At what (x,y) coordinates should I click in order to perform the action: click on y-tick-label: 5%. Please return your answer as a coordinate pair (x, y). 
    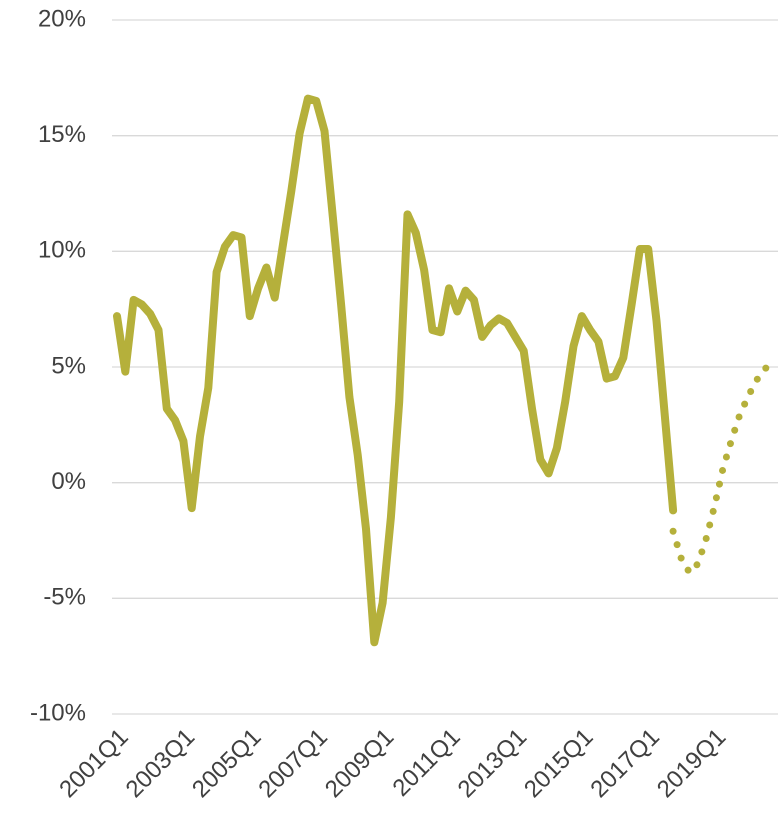
    Looking at the image, I should click on (68, 365).